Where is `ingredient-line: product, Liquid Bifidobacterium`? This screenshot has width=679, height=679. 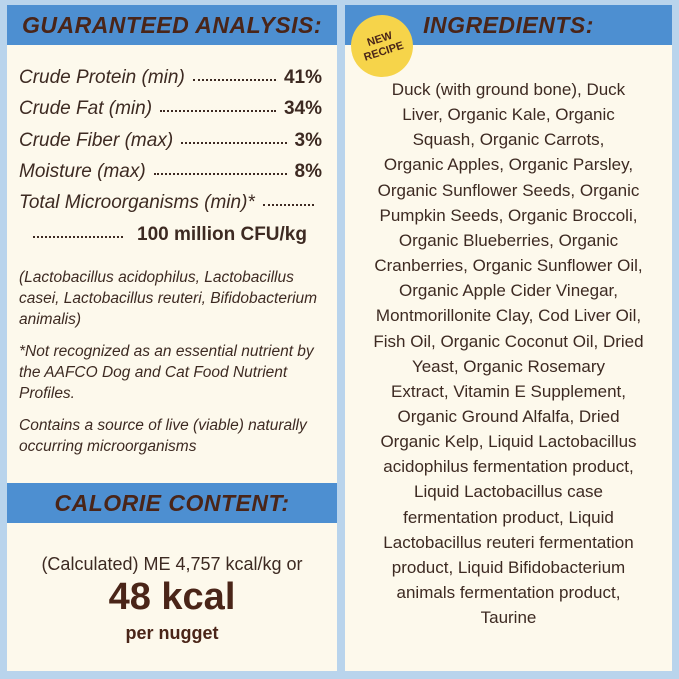
ingredient-line: product, Liquid Bifidobacterium is located at coordinates (508, 567).